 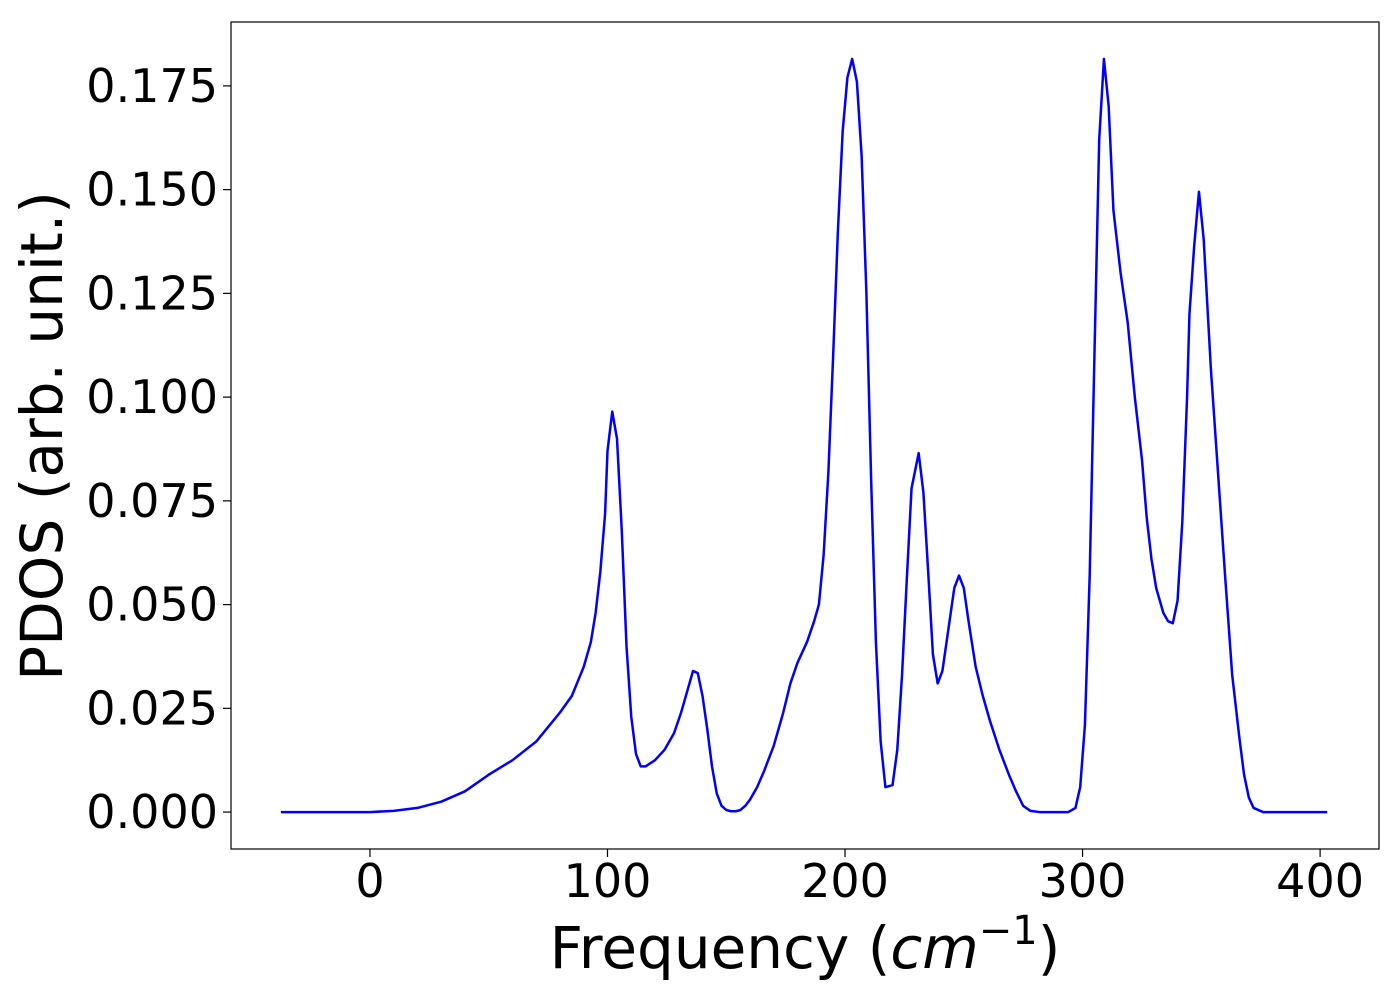 What do you see at coordinates (152, 190) in the screenshot?
I see `y-tick-label: 0.150` at bounding box center [152, 190].